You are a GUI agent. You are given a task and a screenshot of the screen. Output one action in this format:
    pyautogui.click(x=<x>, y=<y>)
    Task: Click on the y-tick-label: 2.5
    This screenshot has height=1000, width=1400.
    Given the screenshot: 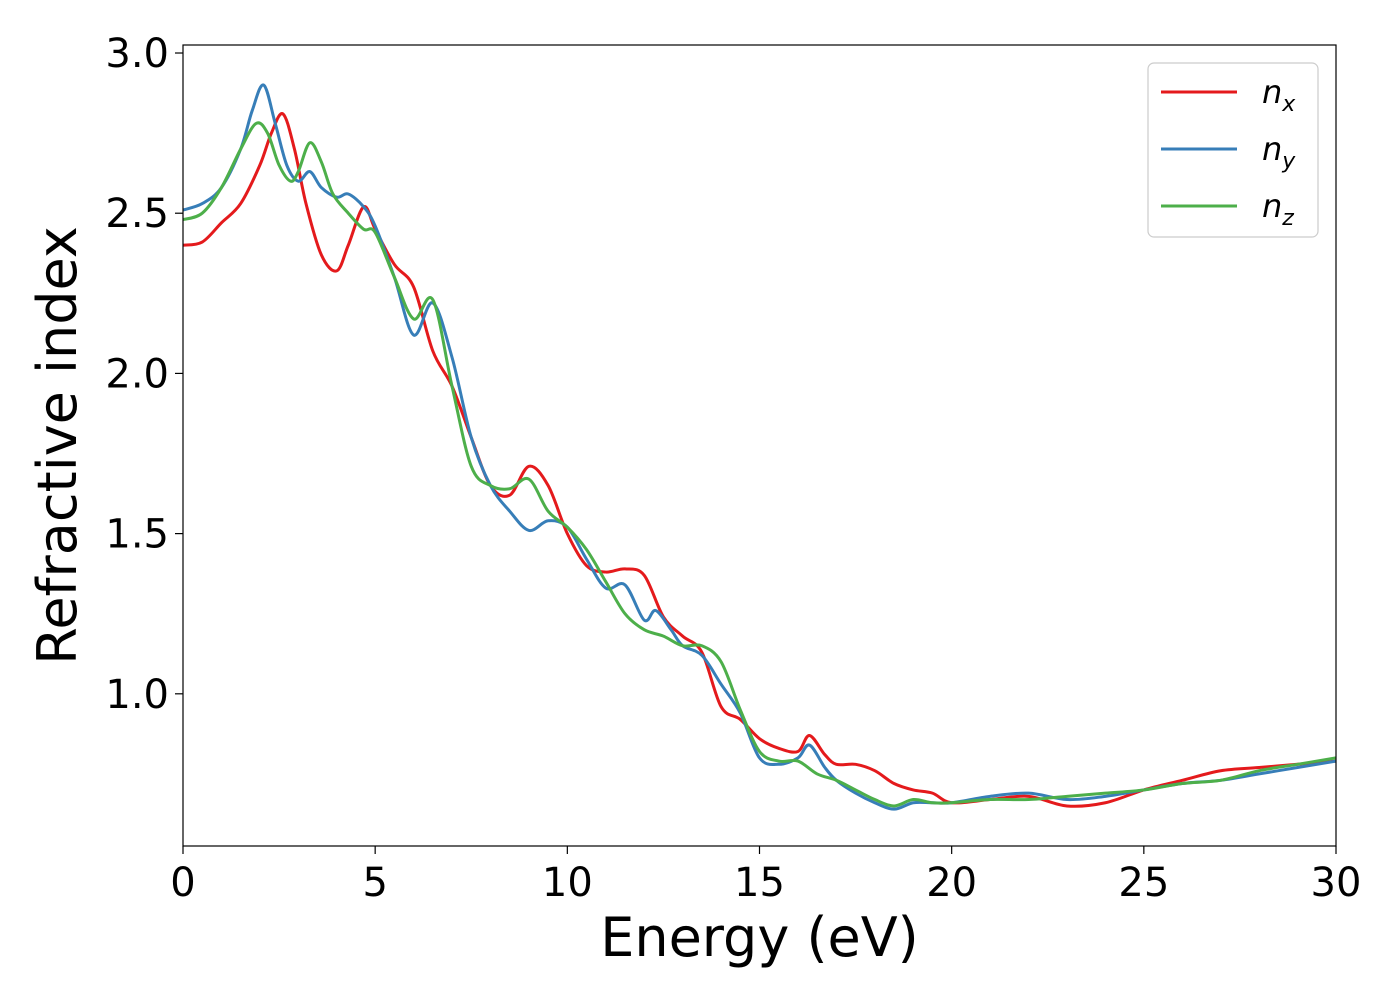 What is the action you would take?
    pyautogui.click(x=137, y=214)
    